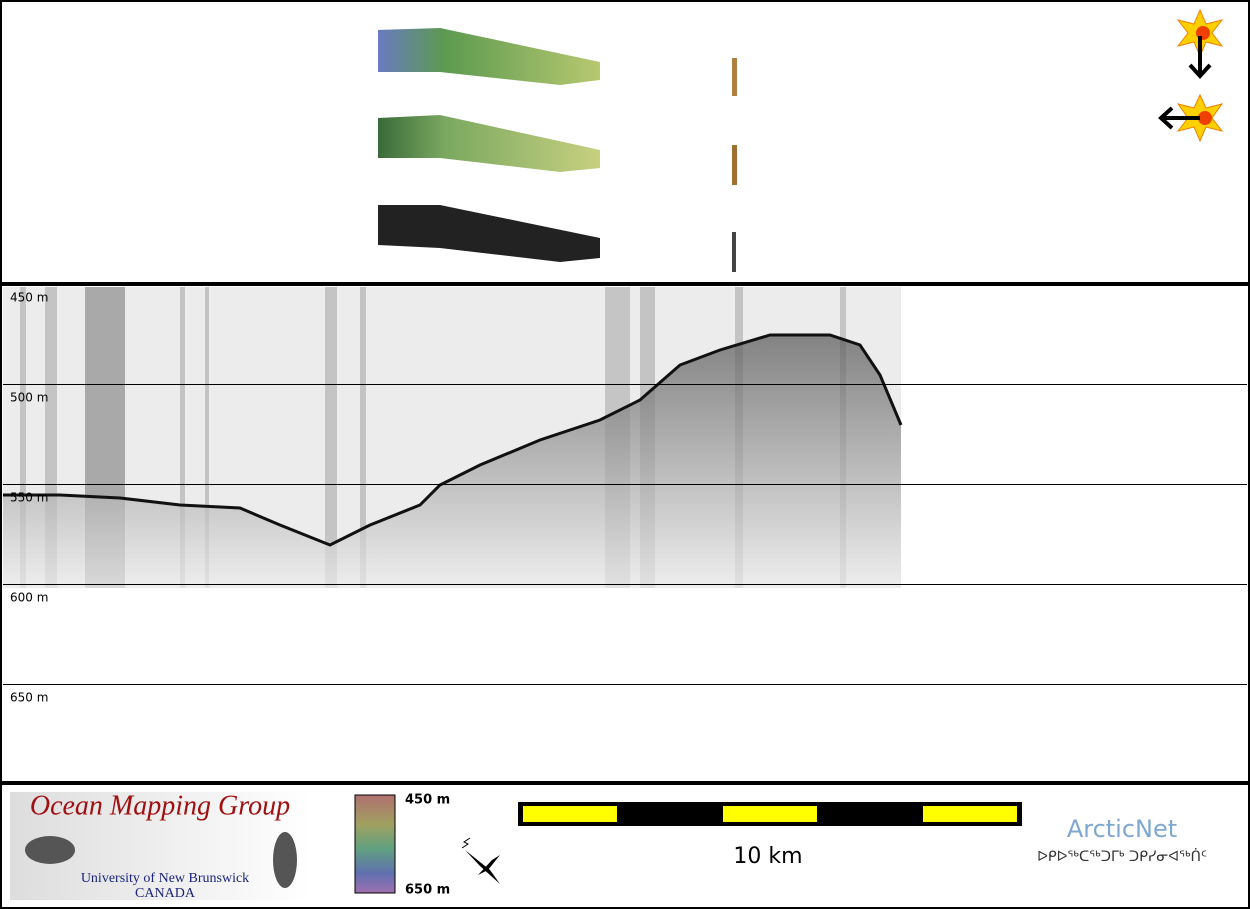 The width and height of the screenshot is (1250, 909). I want to click on scale-bar, so click(770, 814).